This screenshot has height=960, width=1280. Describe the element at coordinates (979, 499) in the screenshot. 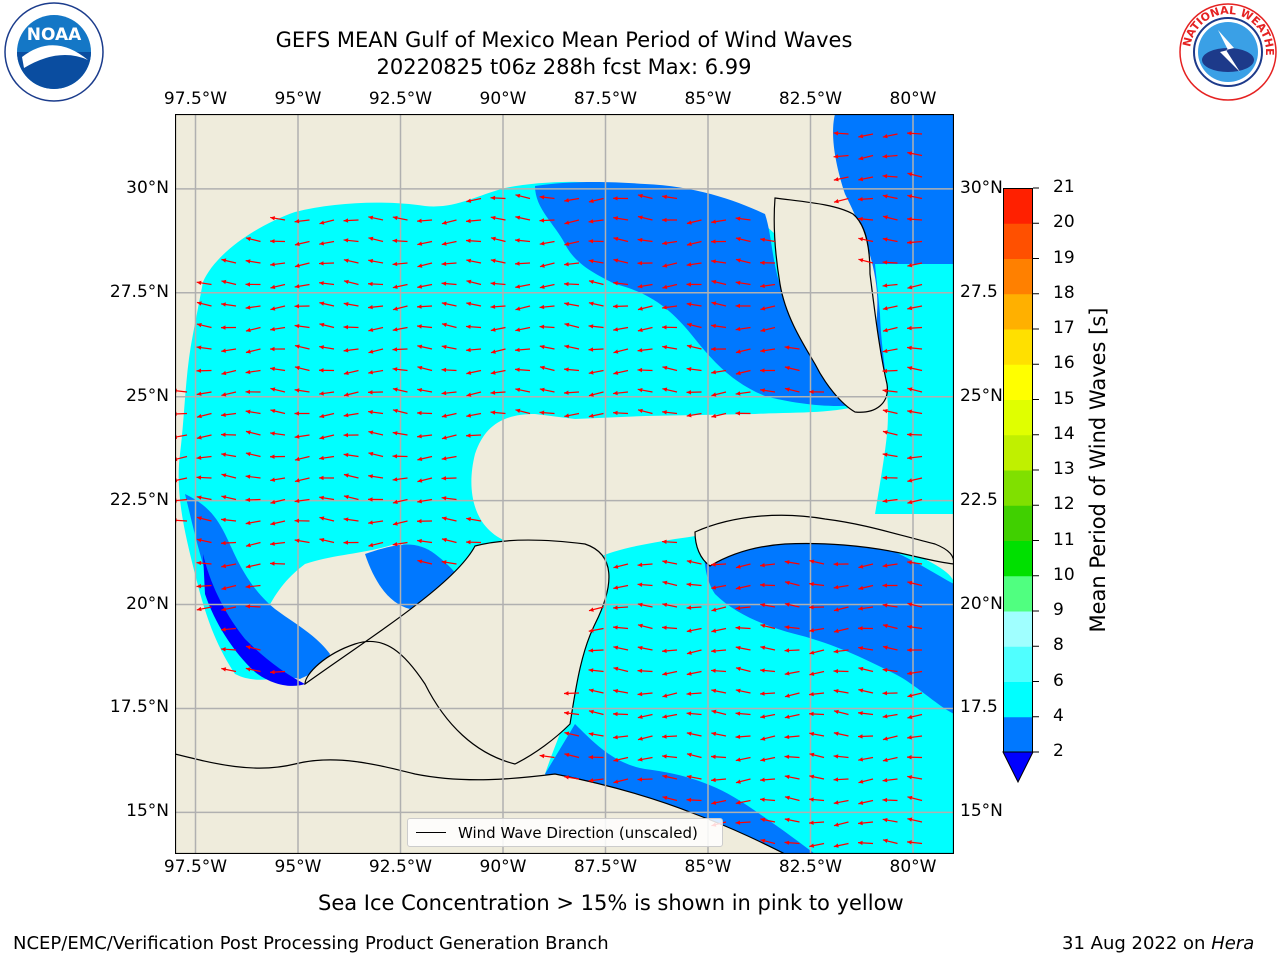

I see `lat-tick-label: 22.5` at that location.